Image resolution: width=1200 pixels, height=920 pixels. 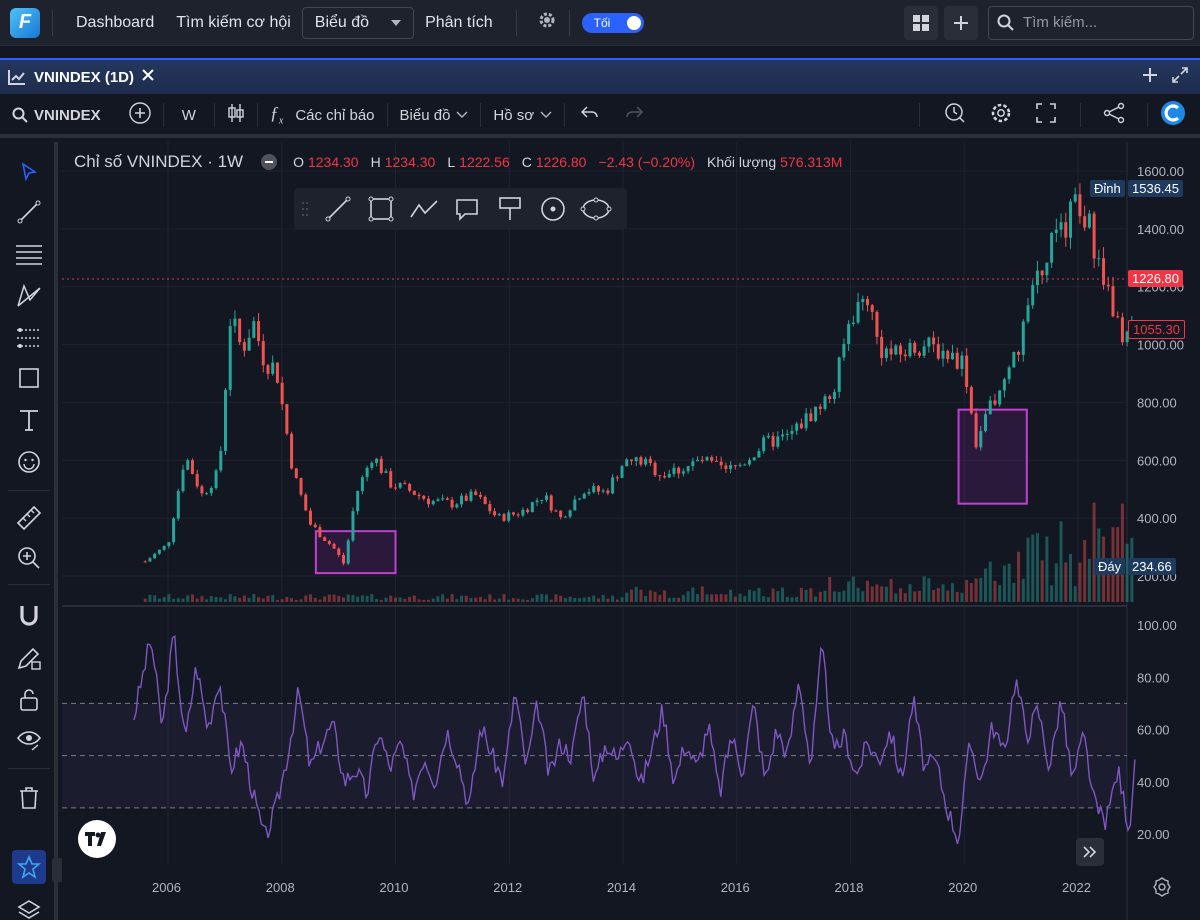 I want to click on chart-settings-gear-icon, so click(x=1162, y=889).